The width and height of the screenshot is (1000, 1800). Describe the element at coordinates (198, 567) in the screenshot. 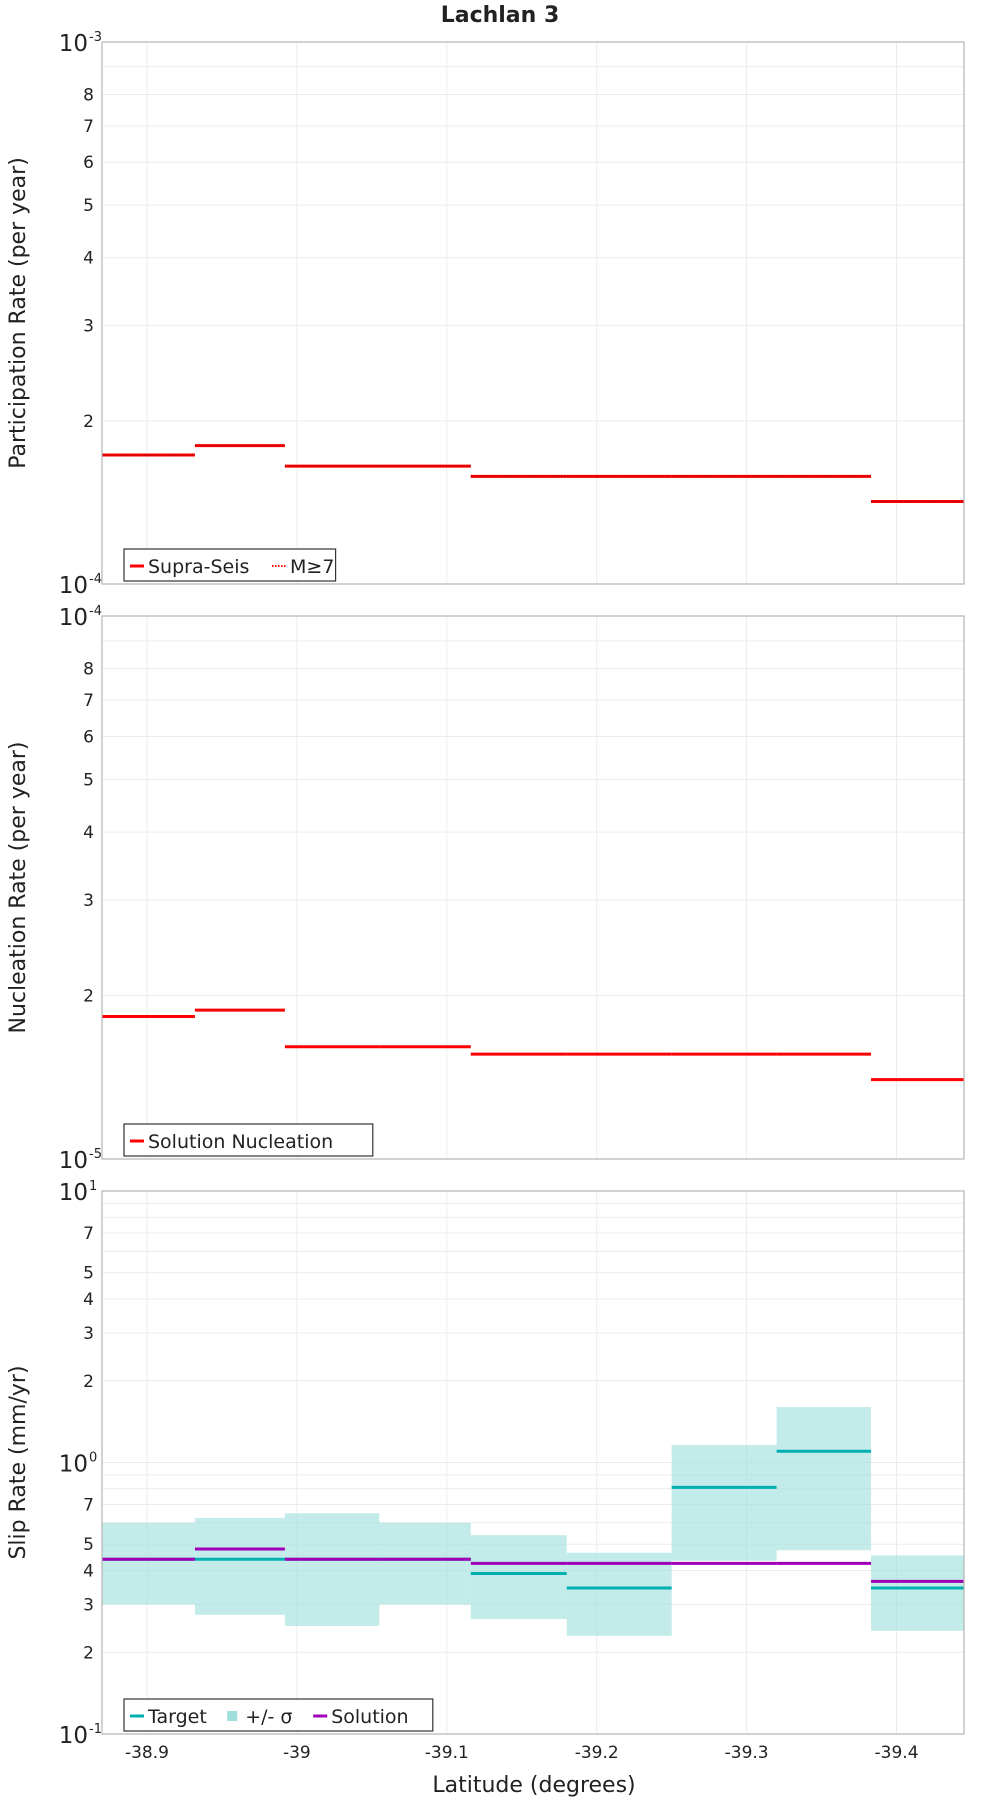

I see `legend-label: Supra-Seis` at that location.